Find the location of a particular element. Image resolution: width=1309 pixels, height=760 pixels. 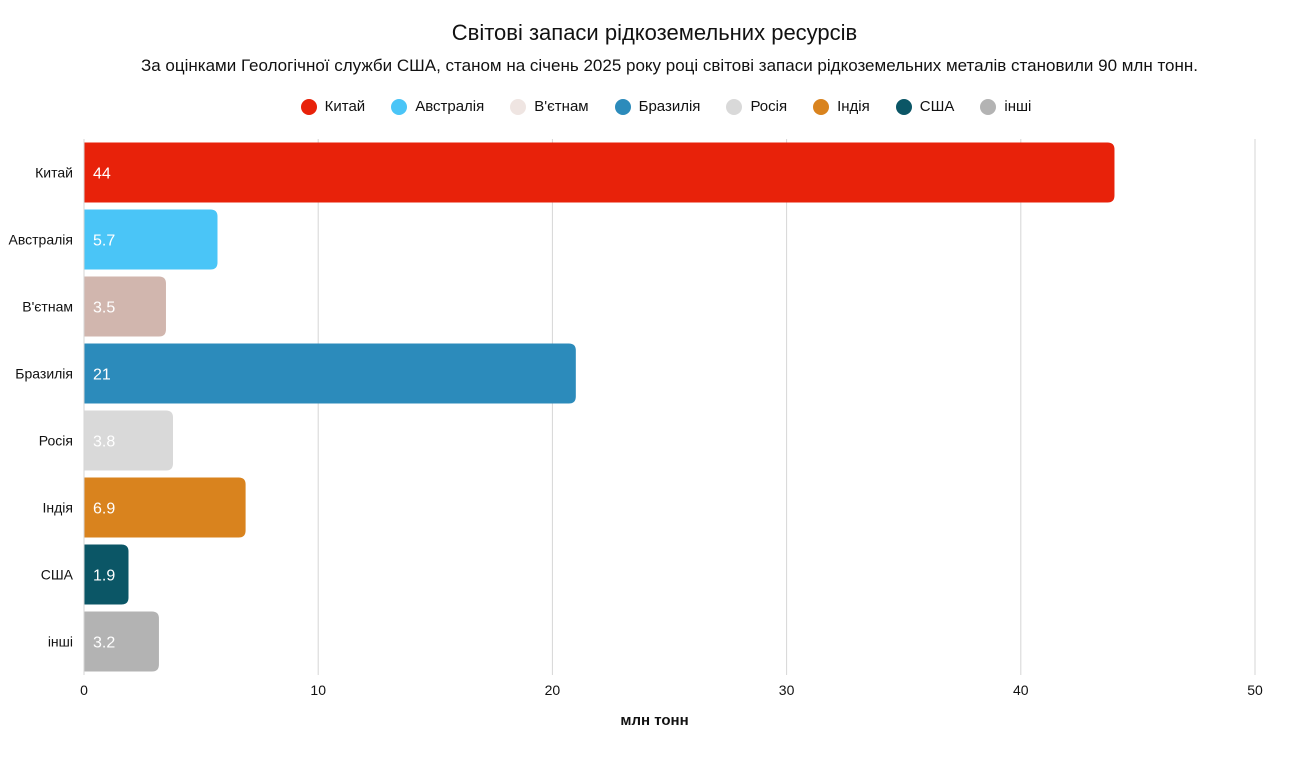

x-tick-label: 40 is located at coordinates (1021, 690).